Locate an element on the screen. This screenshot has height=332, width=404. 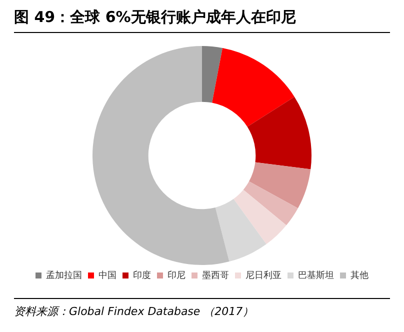
legend-label: 印尼 is located at coordinates (177, 275).